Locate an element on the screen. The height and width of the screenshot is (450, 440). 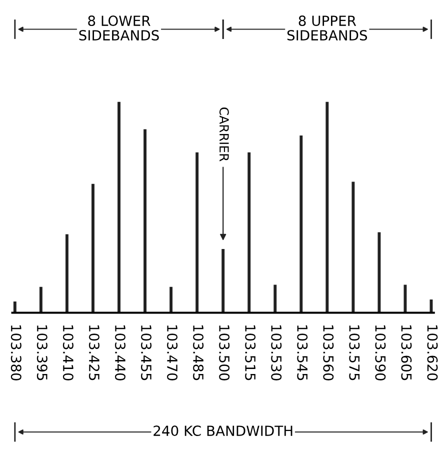
annotation: CARRIER is located at coordinates (224, 135).